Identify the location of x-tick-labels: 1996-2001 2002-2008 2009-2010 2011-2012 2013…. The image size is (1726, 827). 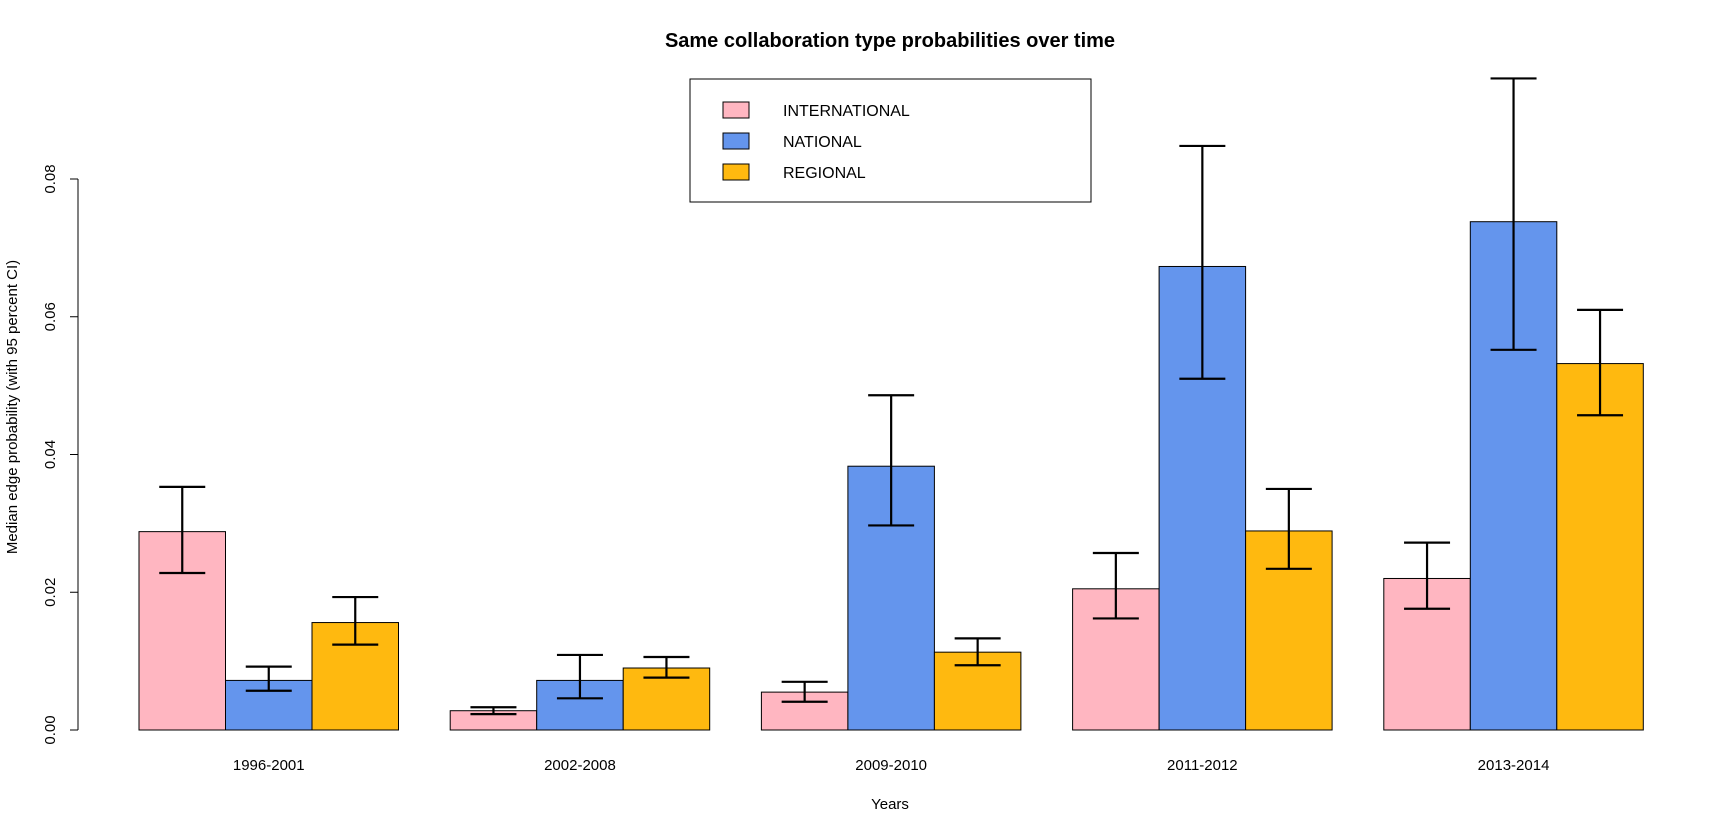
(891, 765).